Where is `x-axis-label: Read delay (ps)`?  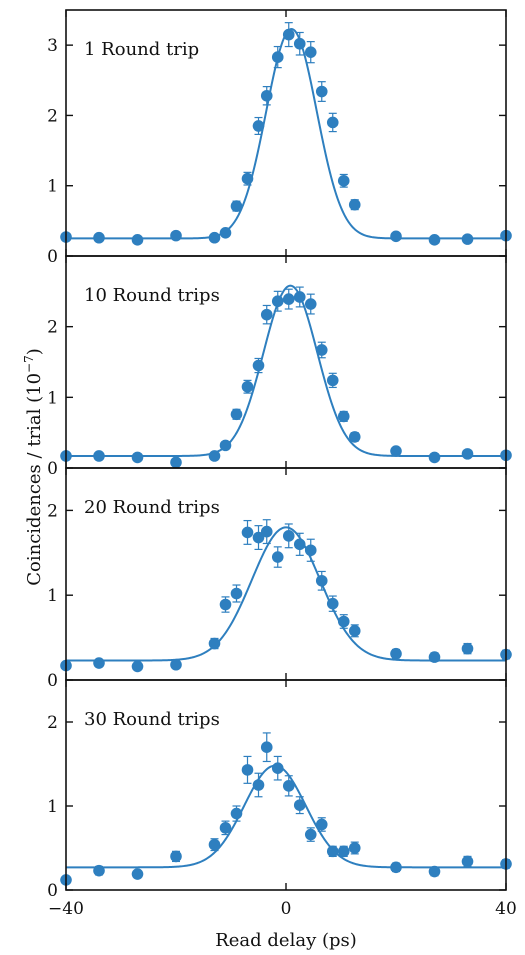 x-axis-label: Read delay (ps) is located at coordinates (286, 940).